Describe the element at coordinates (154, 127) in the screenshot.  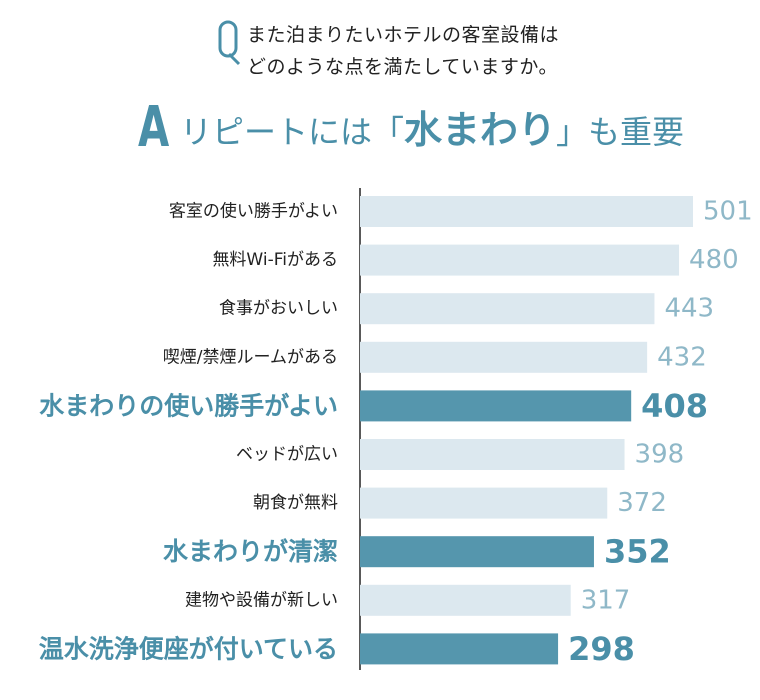
I see `a-letter: A` at that location.